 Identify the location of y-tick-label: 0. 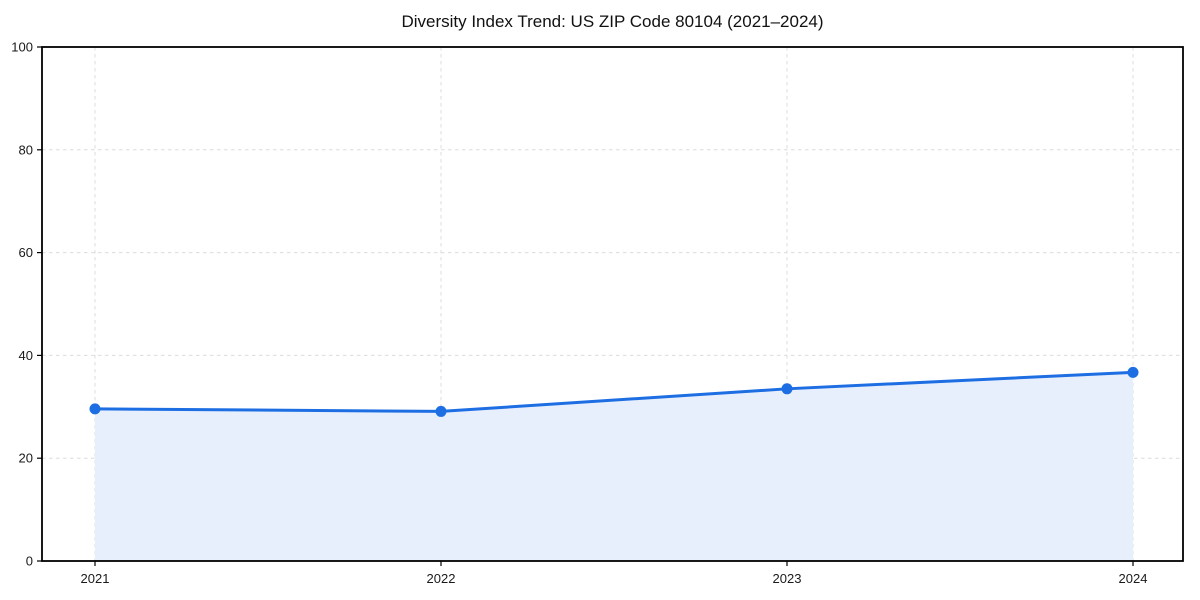
(29, 561).